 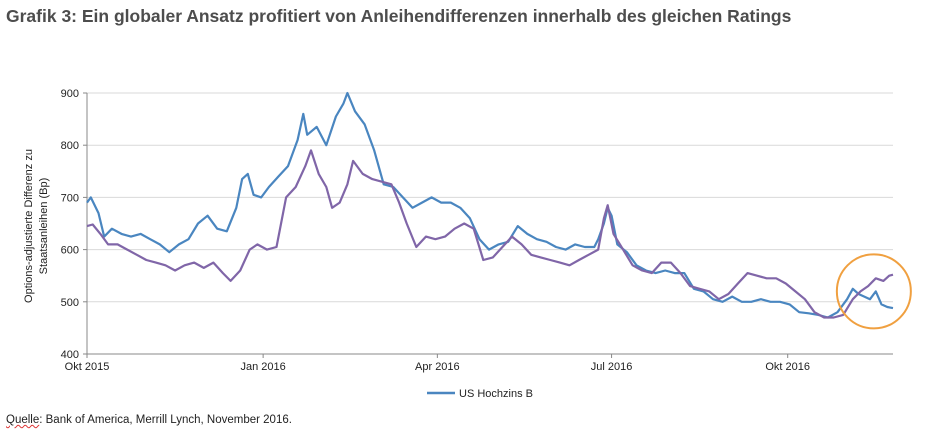 What do you see at coordinates (87, 367) in the screenshot?
I see `x-tick-label: Okt 2015` at bounding box center [87, 367].